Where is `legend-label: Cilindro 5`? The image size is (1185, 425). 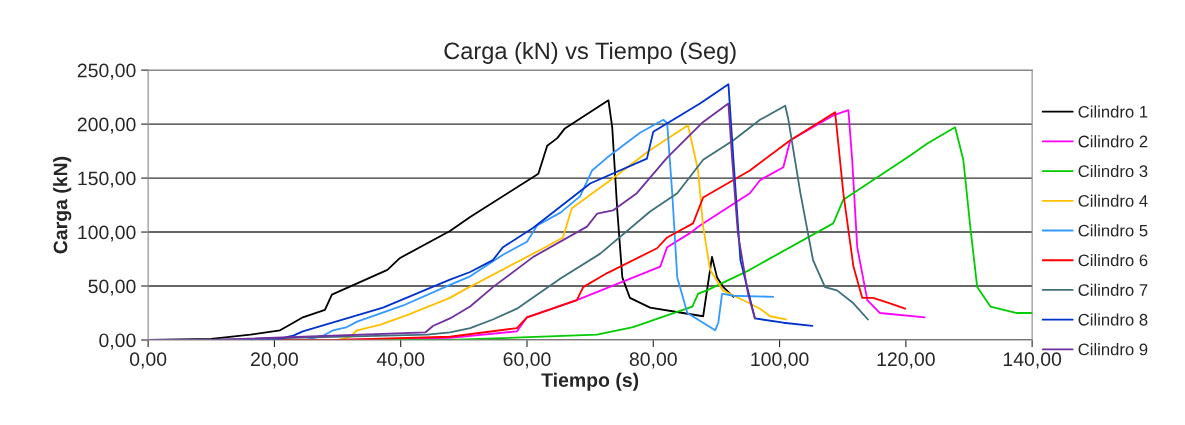
legend-label: Cilindro 5 is located at coordinates (1113, 230).